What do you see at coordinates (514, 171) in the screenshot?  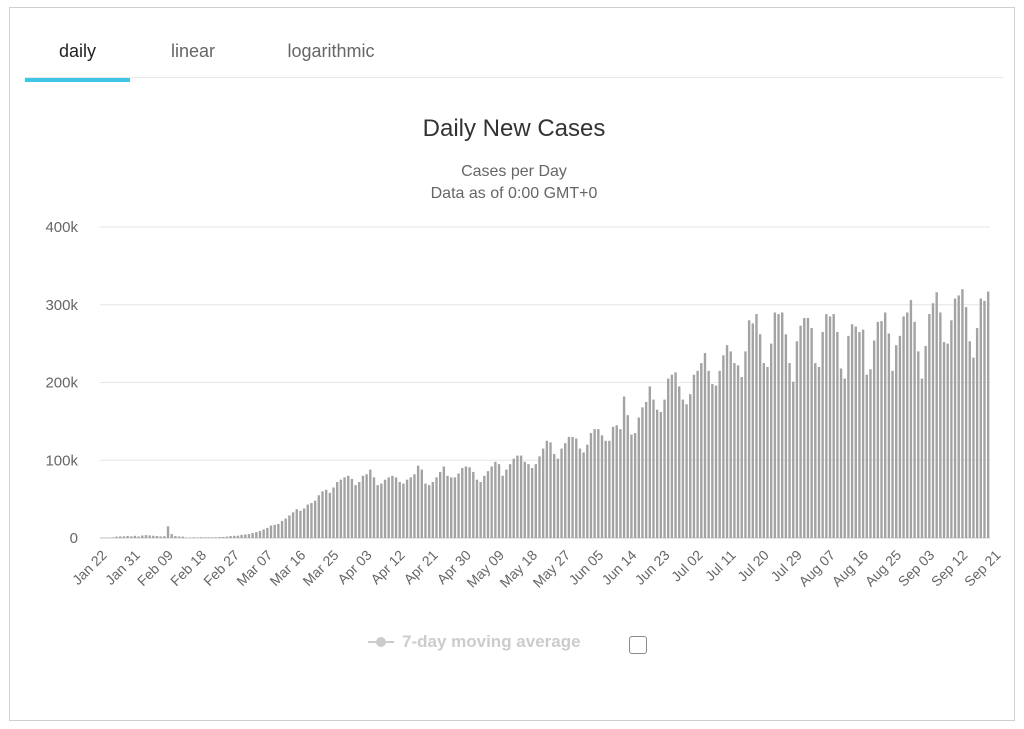 I see `chart-subtitle-line-1: Cases per Day` at bounding box center [514, 171].